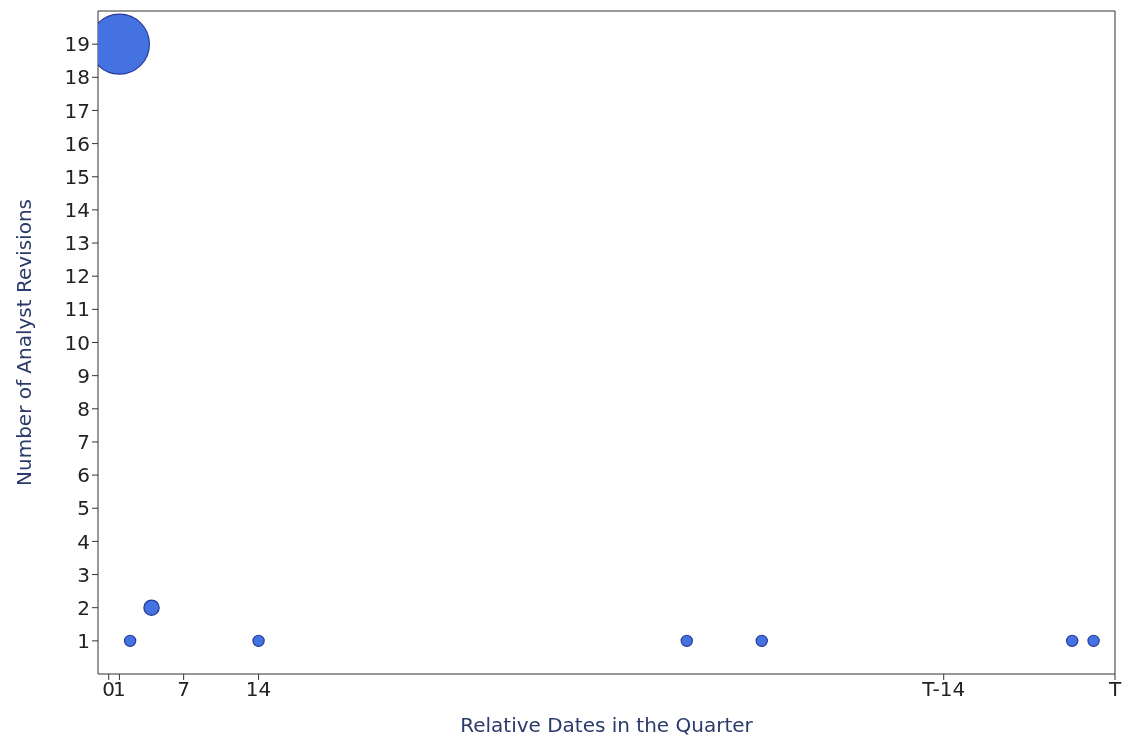 This screenshot has height=752, width=1145. What do you see at coordinates (1114, 689) in the screenshot?
I see `x-tick-label: T` at bounding box center [1114, 689].